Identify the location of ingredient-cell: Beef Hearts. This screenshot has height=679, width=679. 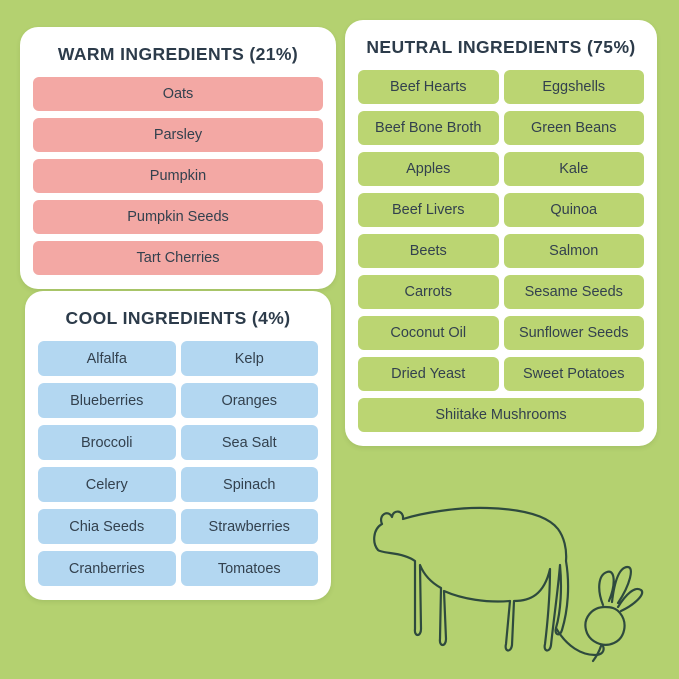
(428, 87).